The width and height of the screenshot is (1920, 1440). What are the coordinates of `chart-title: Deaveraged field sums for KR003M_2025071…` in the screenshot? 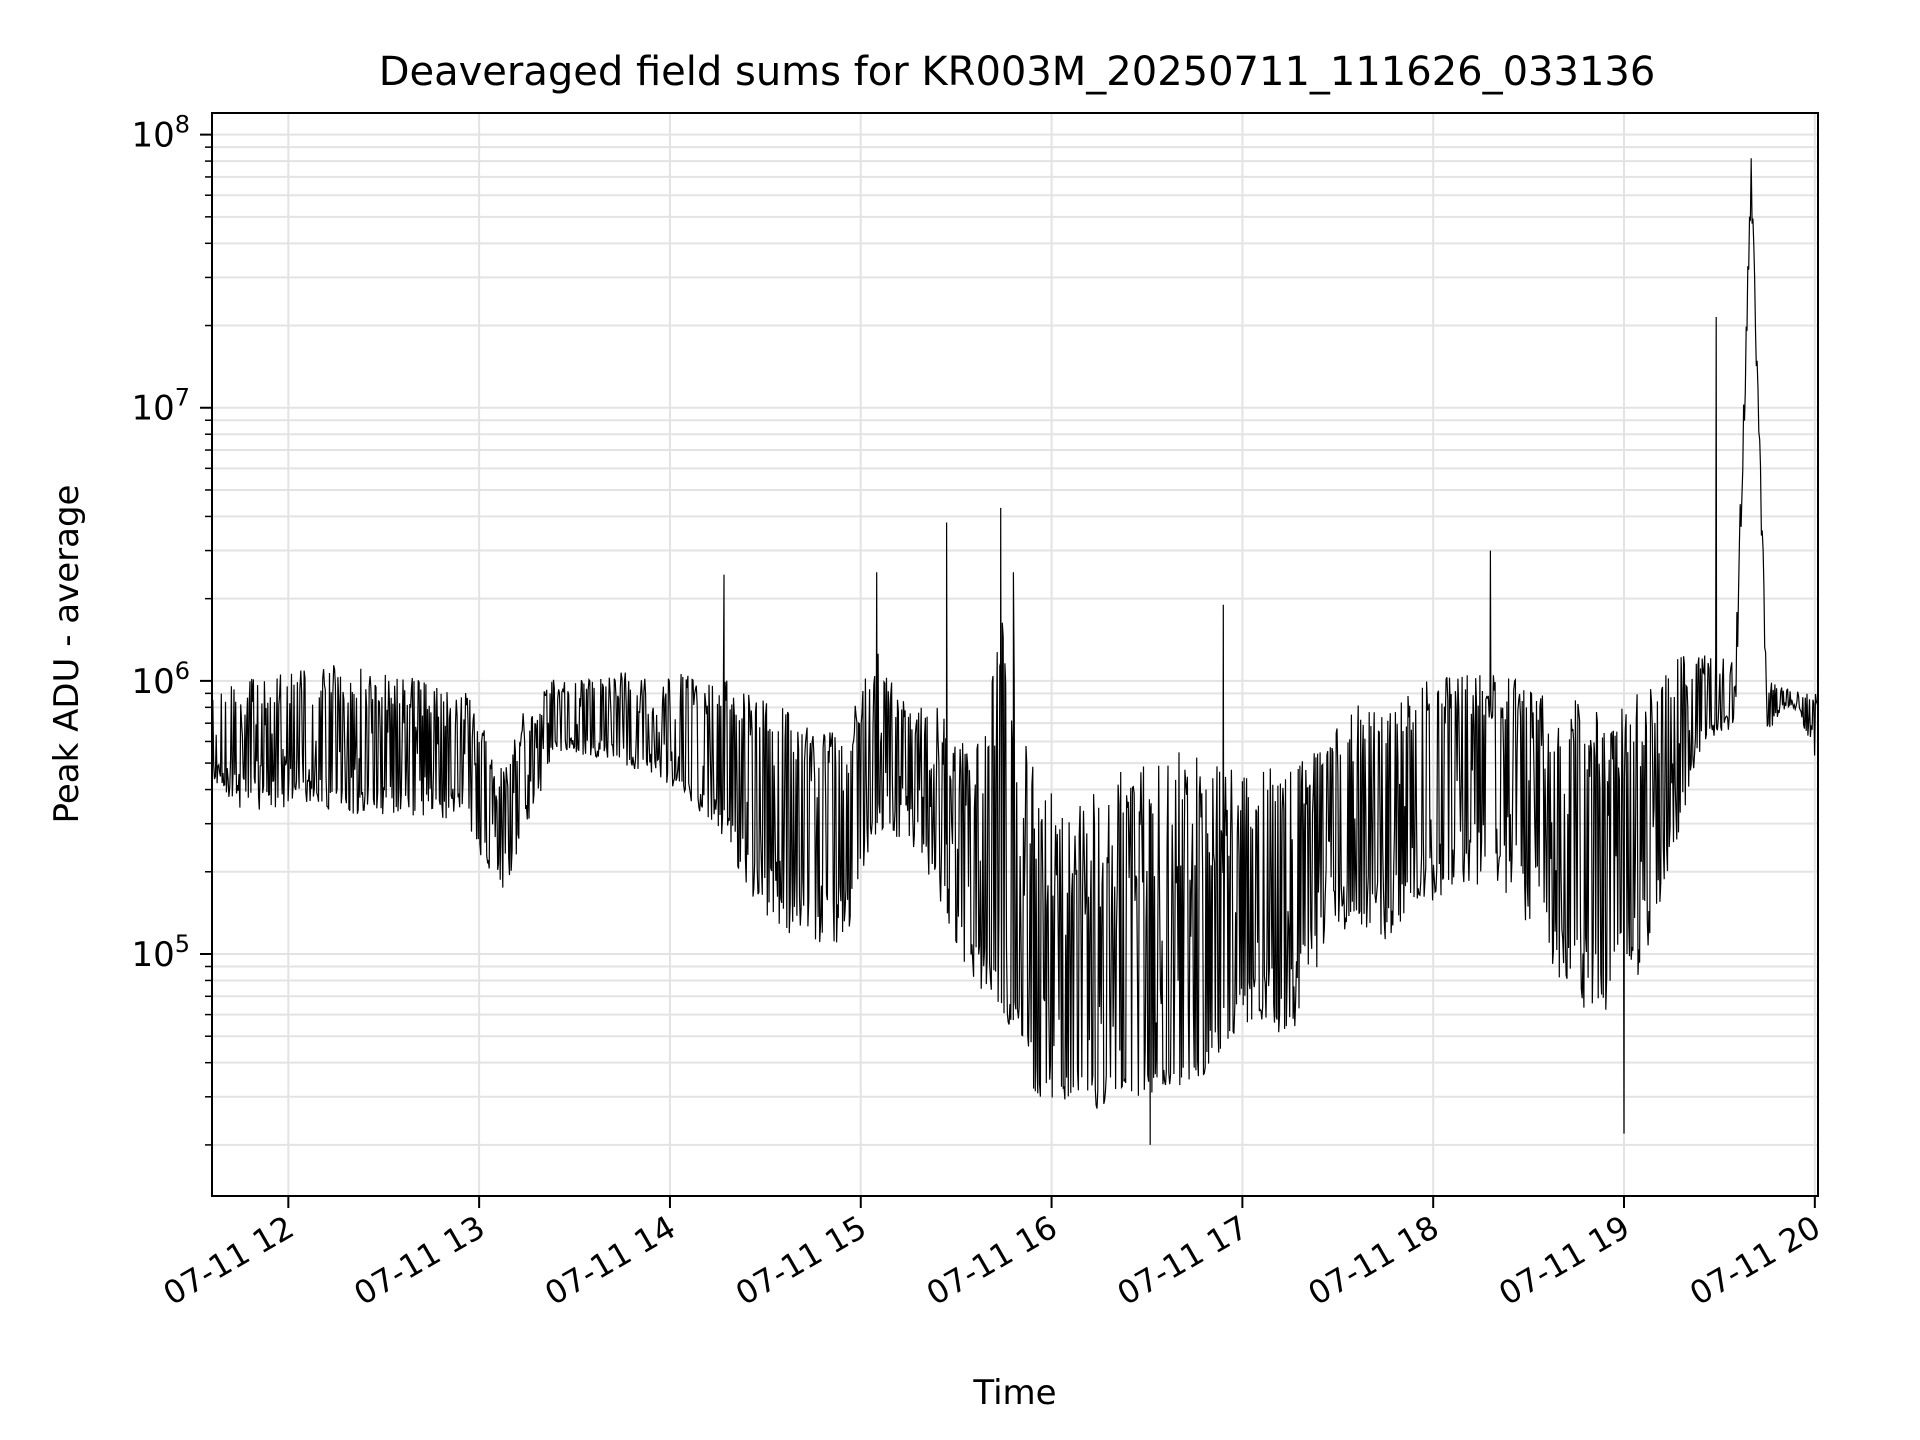 It's located at (1017, 72).